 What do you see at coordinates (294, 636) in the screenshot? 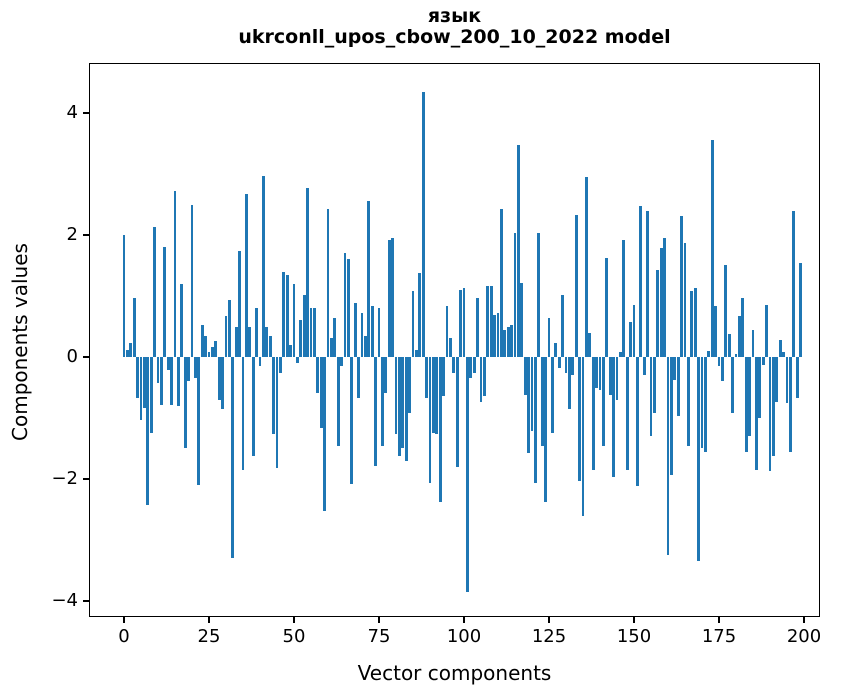
I see `x-tick-label: 50` at bounding box center [294, 636].